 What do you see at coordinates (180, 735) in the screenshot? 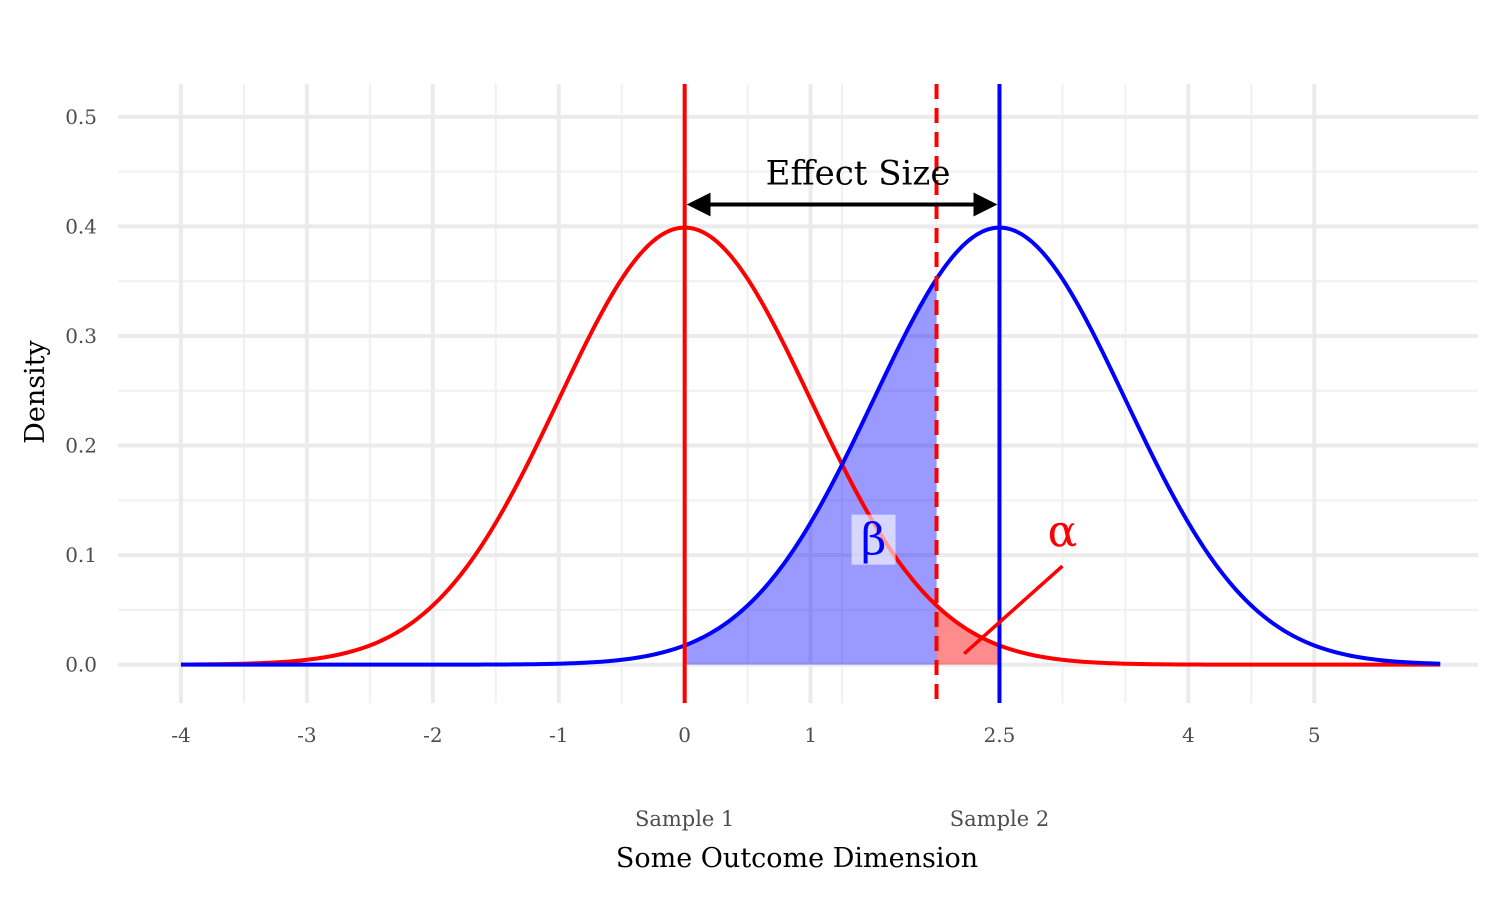
I see `x-tick-label: -4` at bounding box center [180, 735].